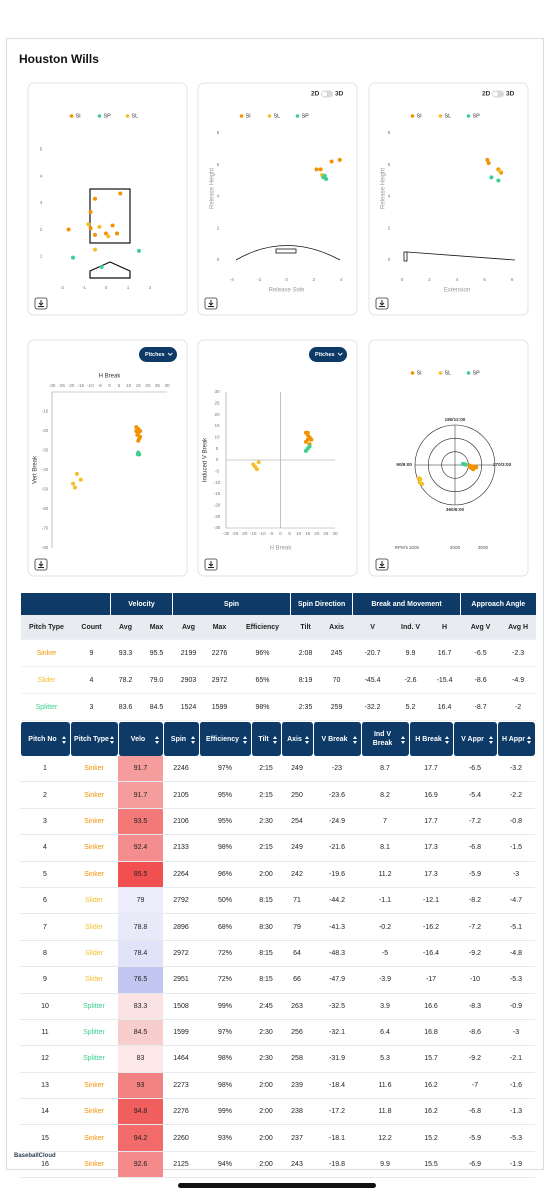 Image resolution: width=554 pixels, height=1200 pixels. Describe the element at coordinates (518, 707) in the screenshot. I see `summary-cell: -2` at that location.